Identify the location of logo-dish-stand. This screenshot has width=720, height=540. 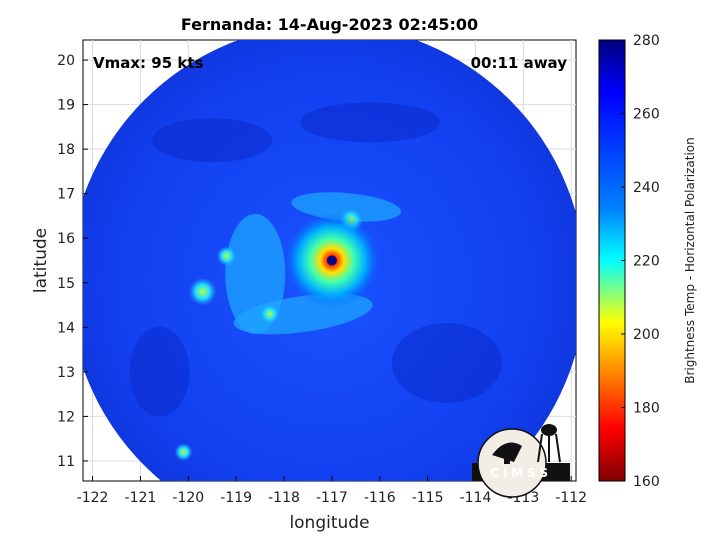
(507, 458).